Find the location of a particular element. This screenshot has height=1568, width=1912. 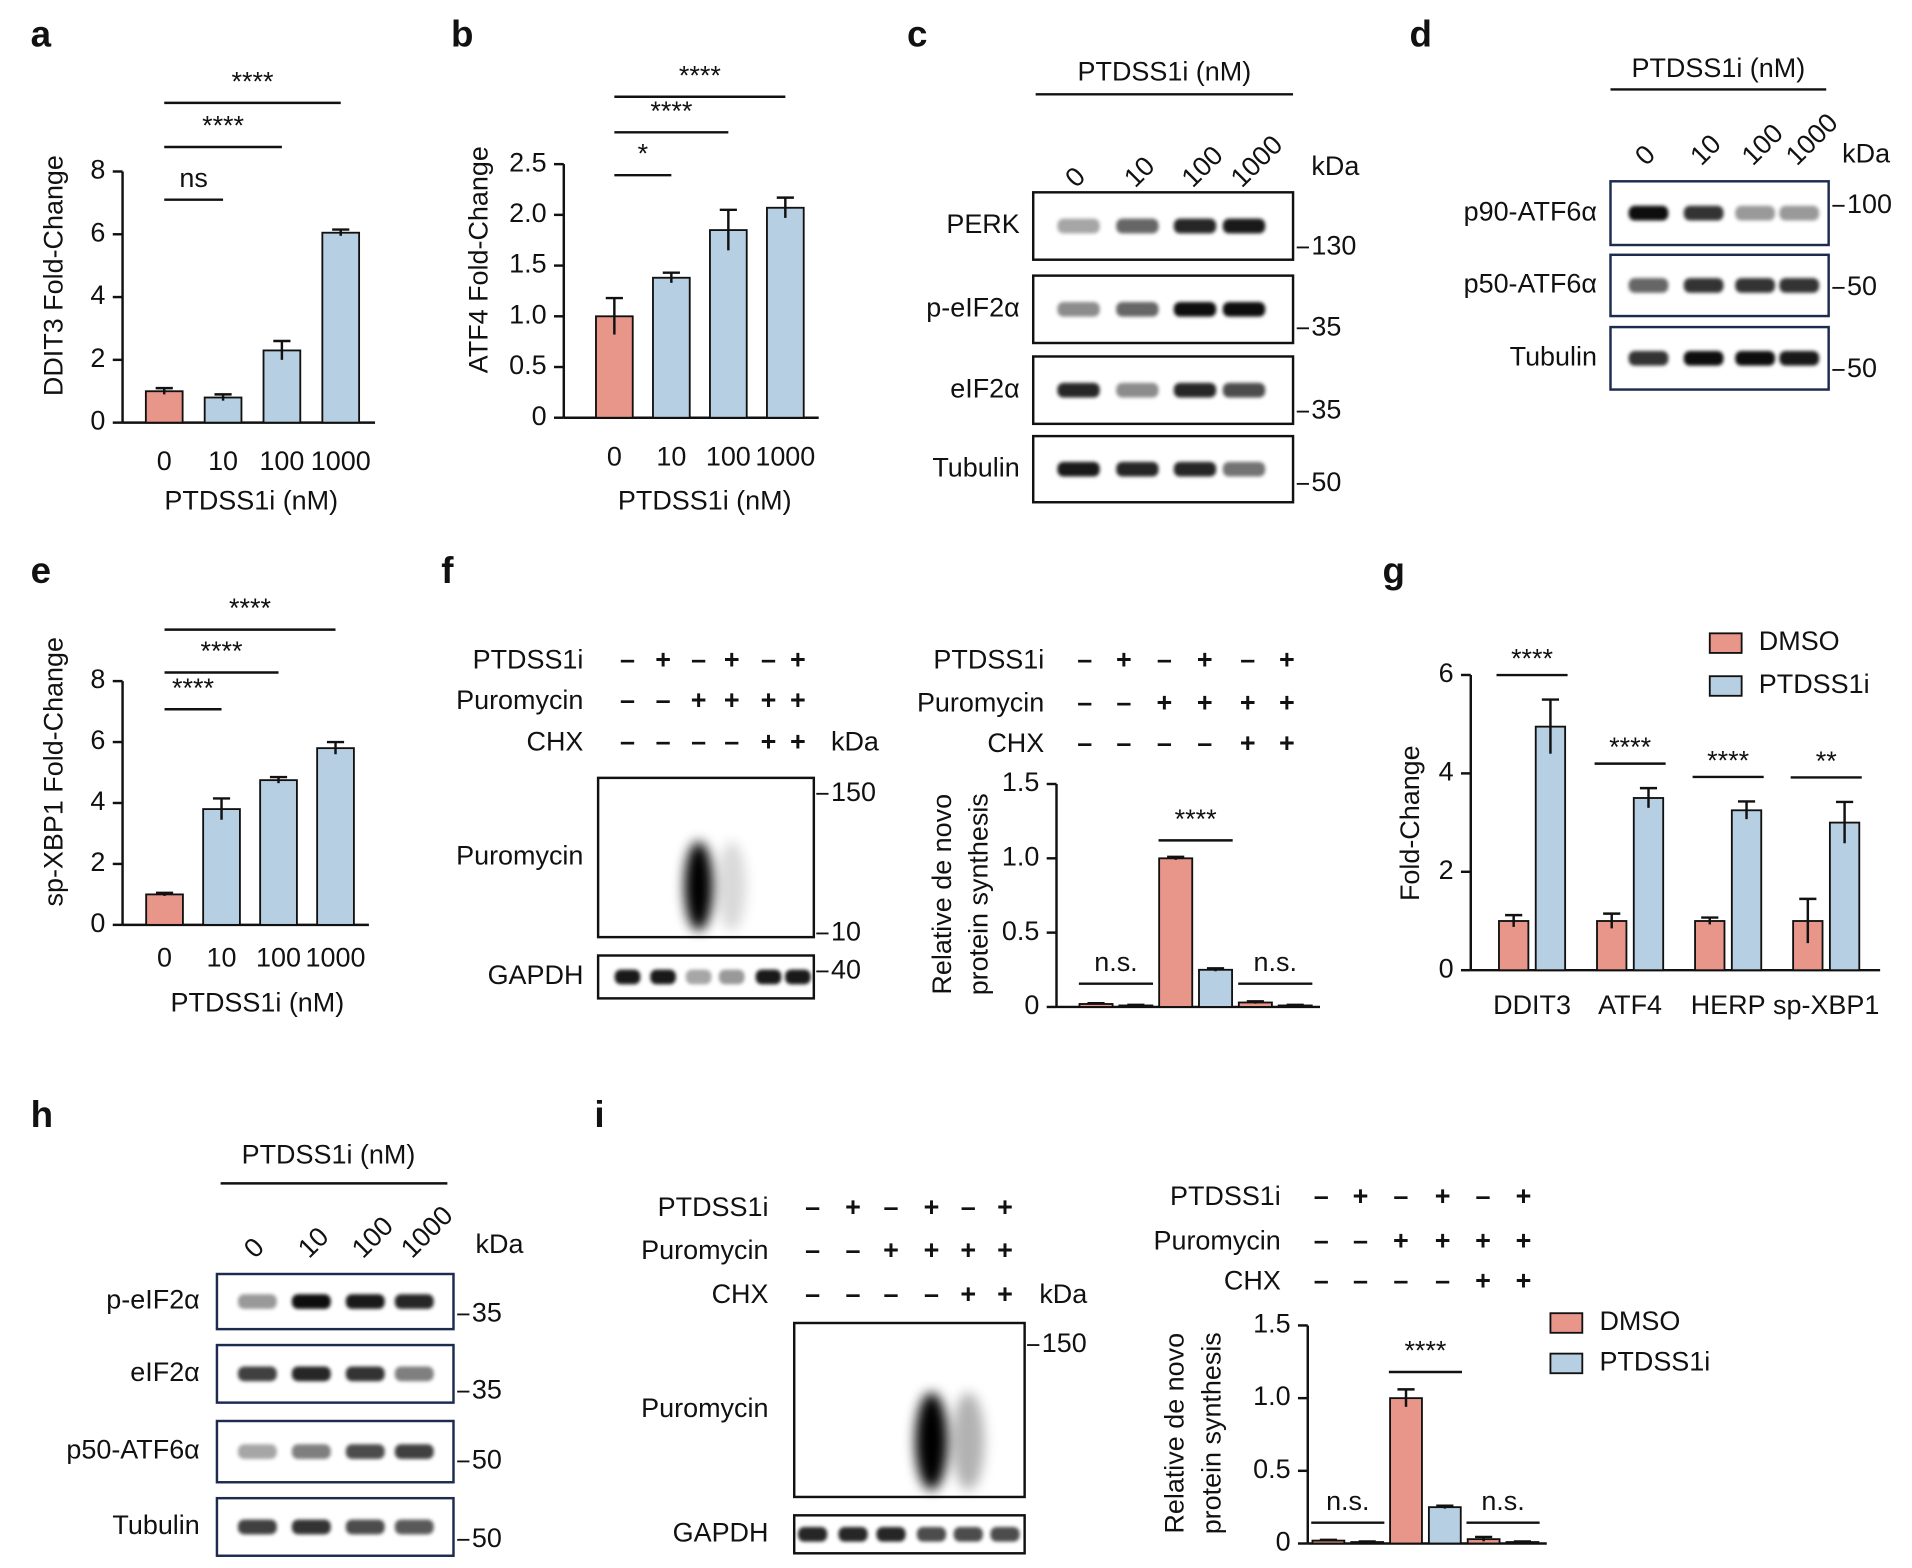

row-label: Tubulin is located at coordinates (1553, 356).